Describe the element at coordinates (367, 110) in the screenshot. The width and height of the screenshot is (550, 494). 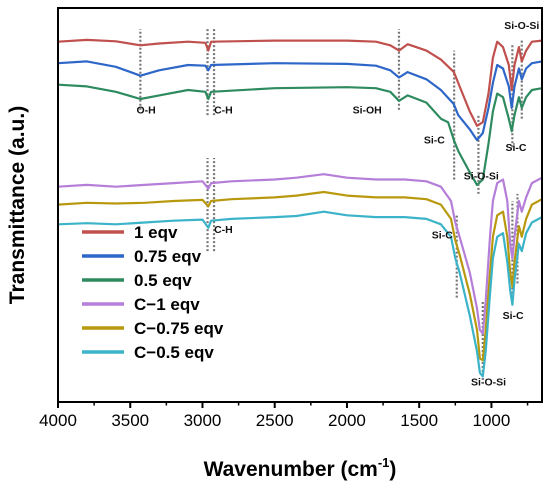
I see `peak-label-3: Si-OH` at that location.